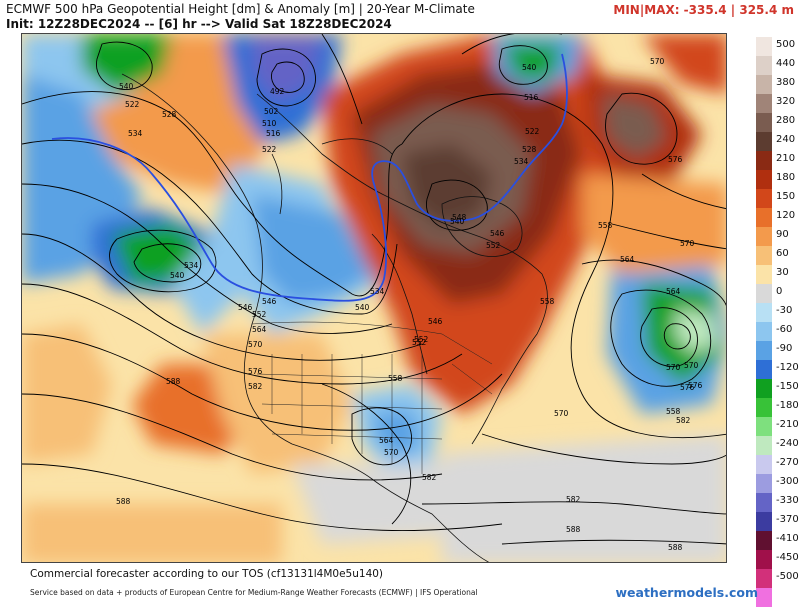 The image size is (800, 607). What do you see at coordinates (784, 310) in the screenshot?
I see `colorbar-tick-label: -30` at bounding box center [784, 310].